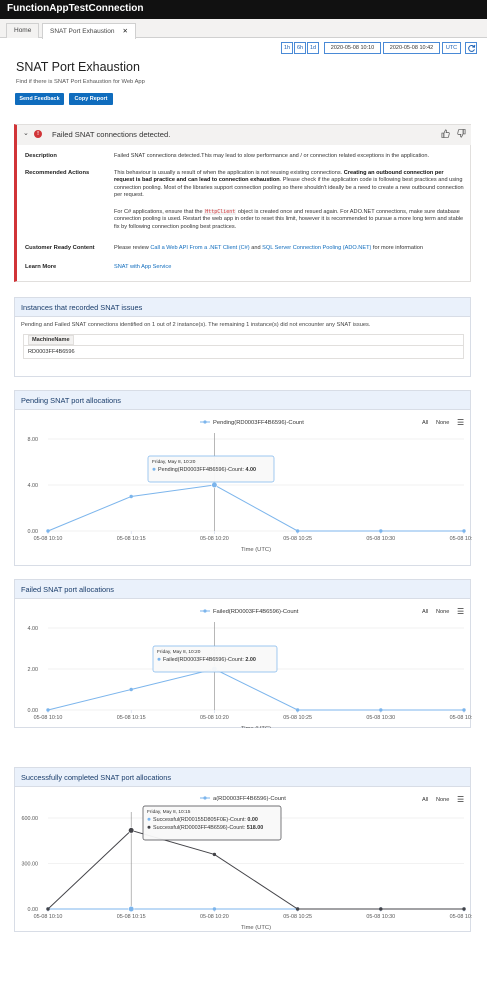  I want to click on x-tick-label: 05-08 10:30, so click(380, 718).